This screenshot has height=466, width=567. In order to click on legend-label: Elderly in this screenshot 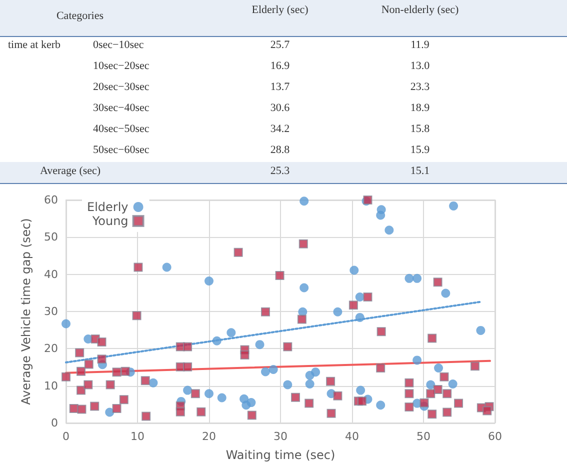, I will do `click(107, 207)`.